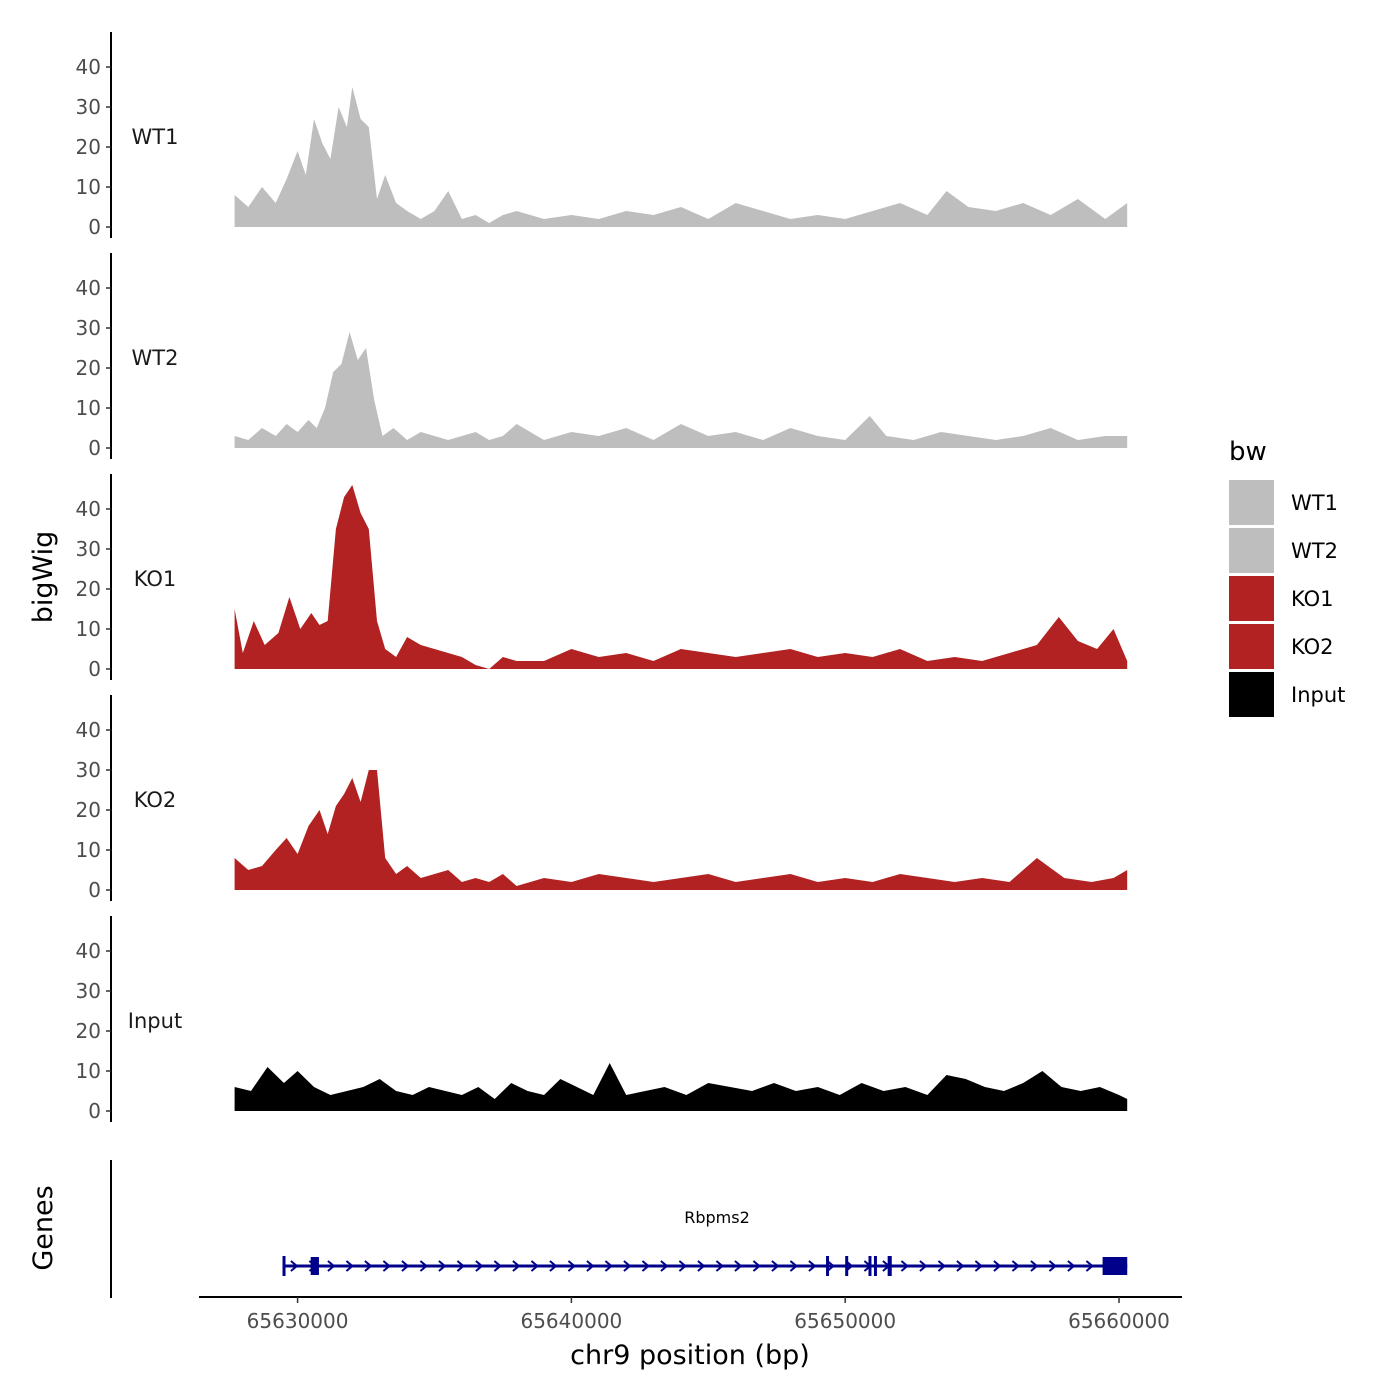  I want to click on area-wt1, so click(681, 157).